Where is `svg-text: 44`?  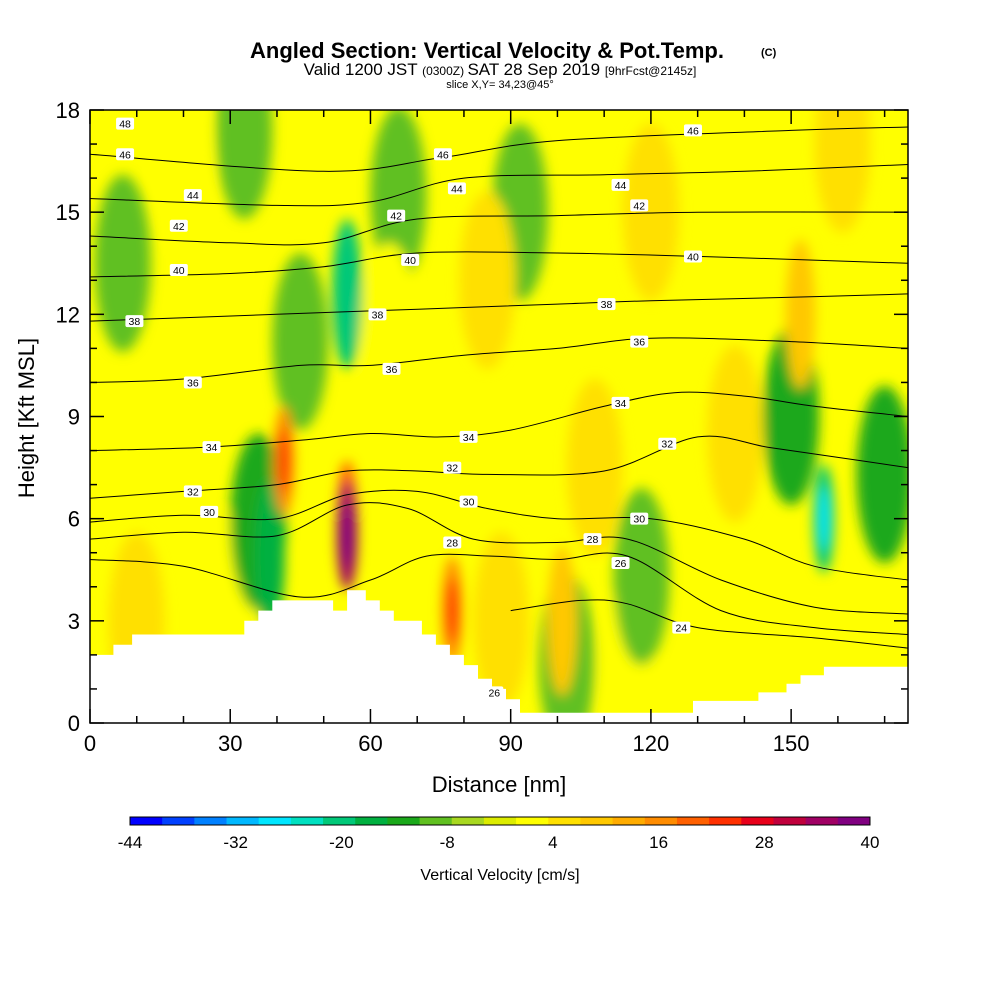 svg-text: 44 is located at coordinates (457, 189).